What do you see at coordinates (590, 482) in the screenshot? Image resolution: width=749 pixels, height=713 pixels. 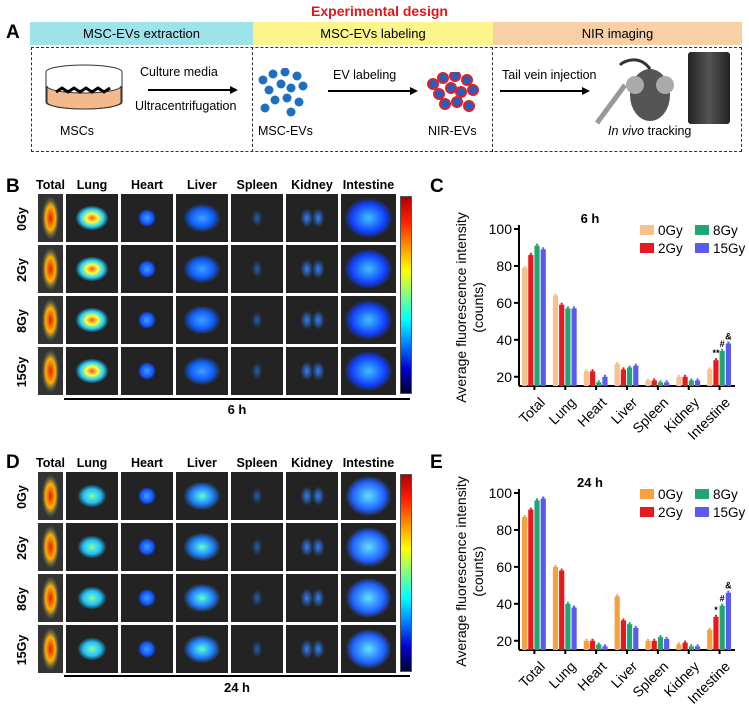 I see `chart-title: 24 h` at bounding box center [590, 482].